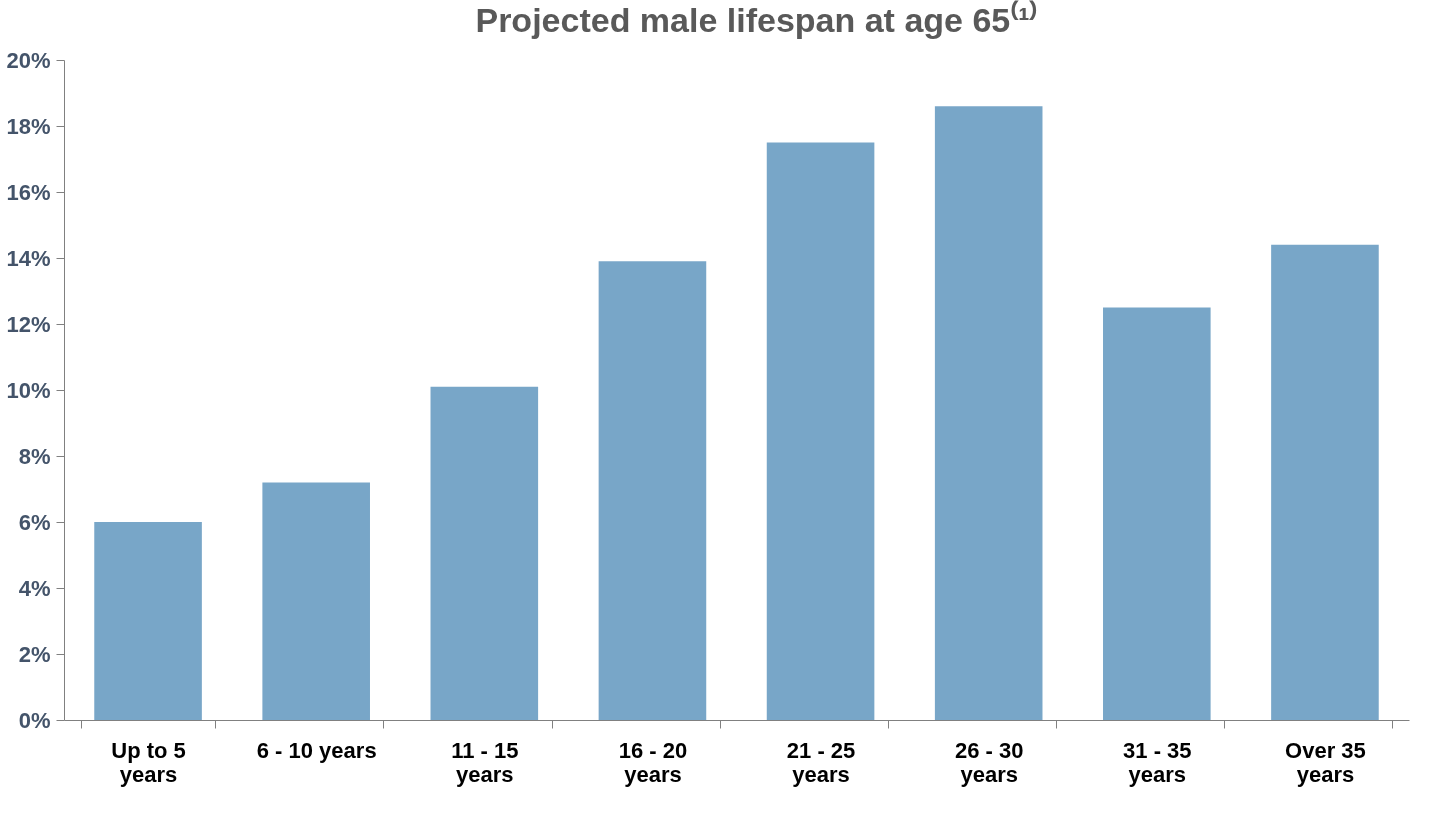  What do you see at coordinates (34, 654) in the screenshot?
I see `y-tick-label: 2%` at bounding box center [34, 654].